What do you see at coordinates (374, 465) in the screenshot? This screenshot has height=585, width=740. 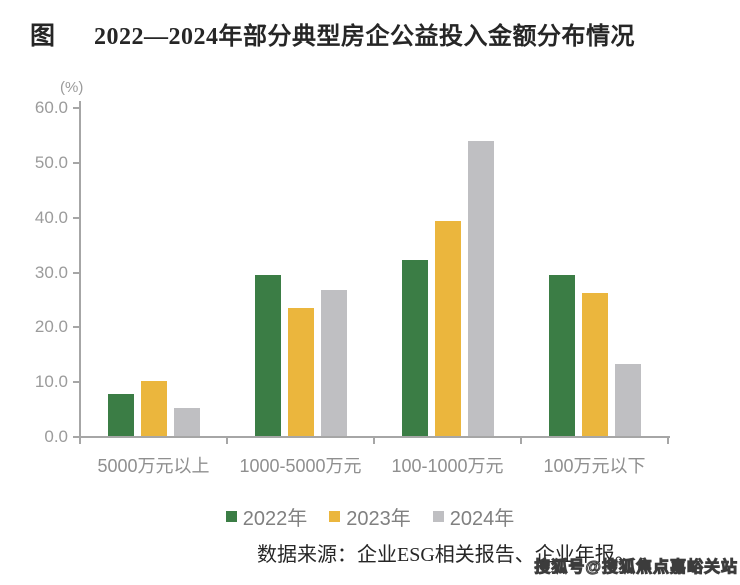 I see `x-axis-category-labels: 5000万元以上 1000-5000万元 100-1000万元 100万元以下` at bounding box center [374, 465].